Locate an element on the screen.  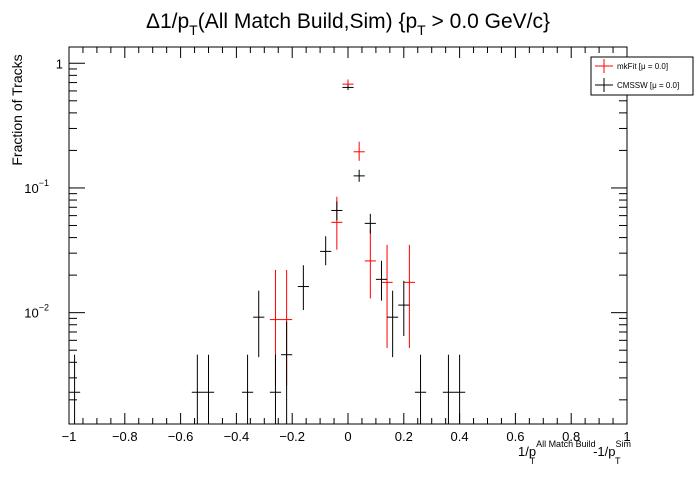
xlabel-a-sup: All Match Build is located at coordinates (566, 444).